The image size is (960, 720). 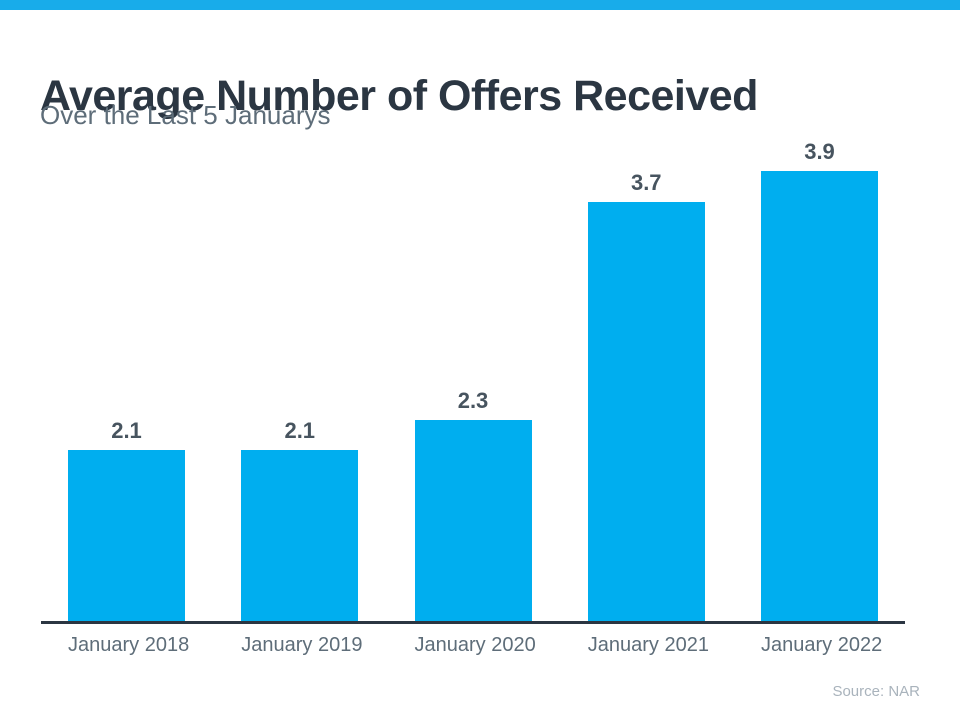 I want to click on bar-value-label: 3.9, so click(x=819, y=151).